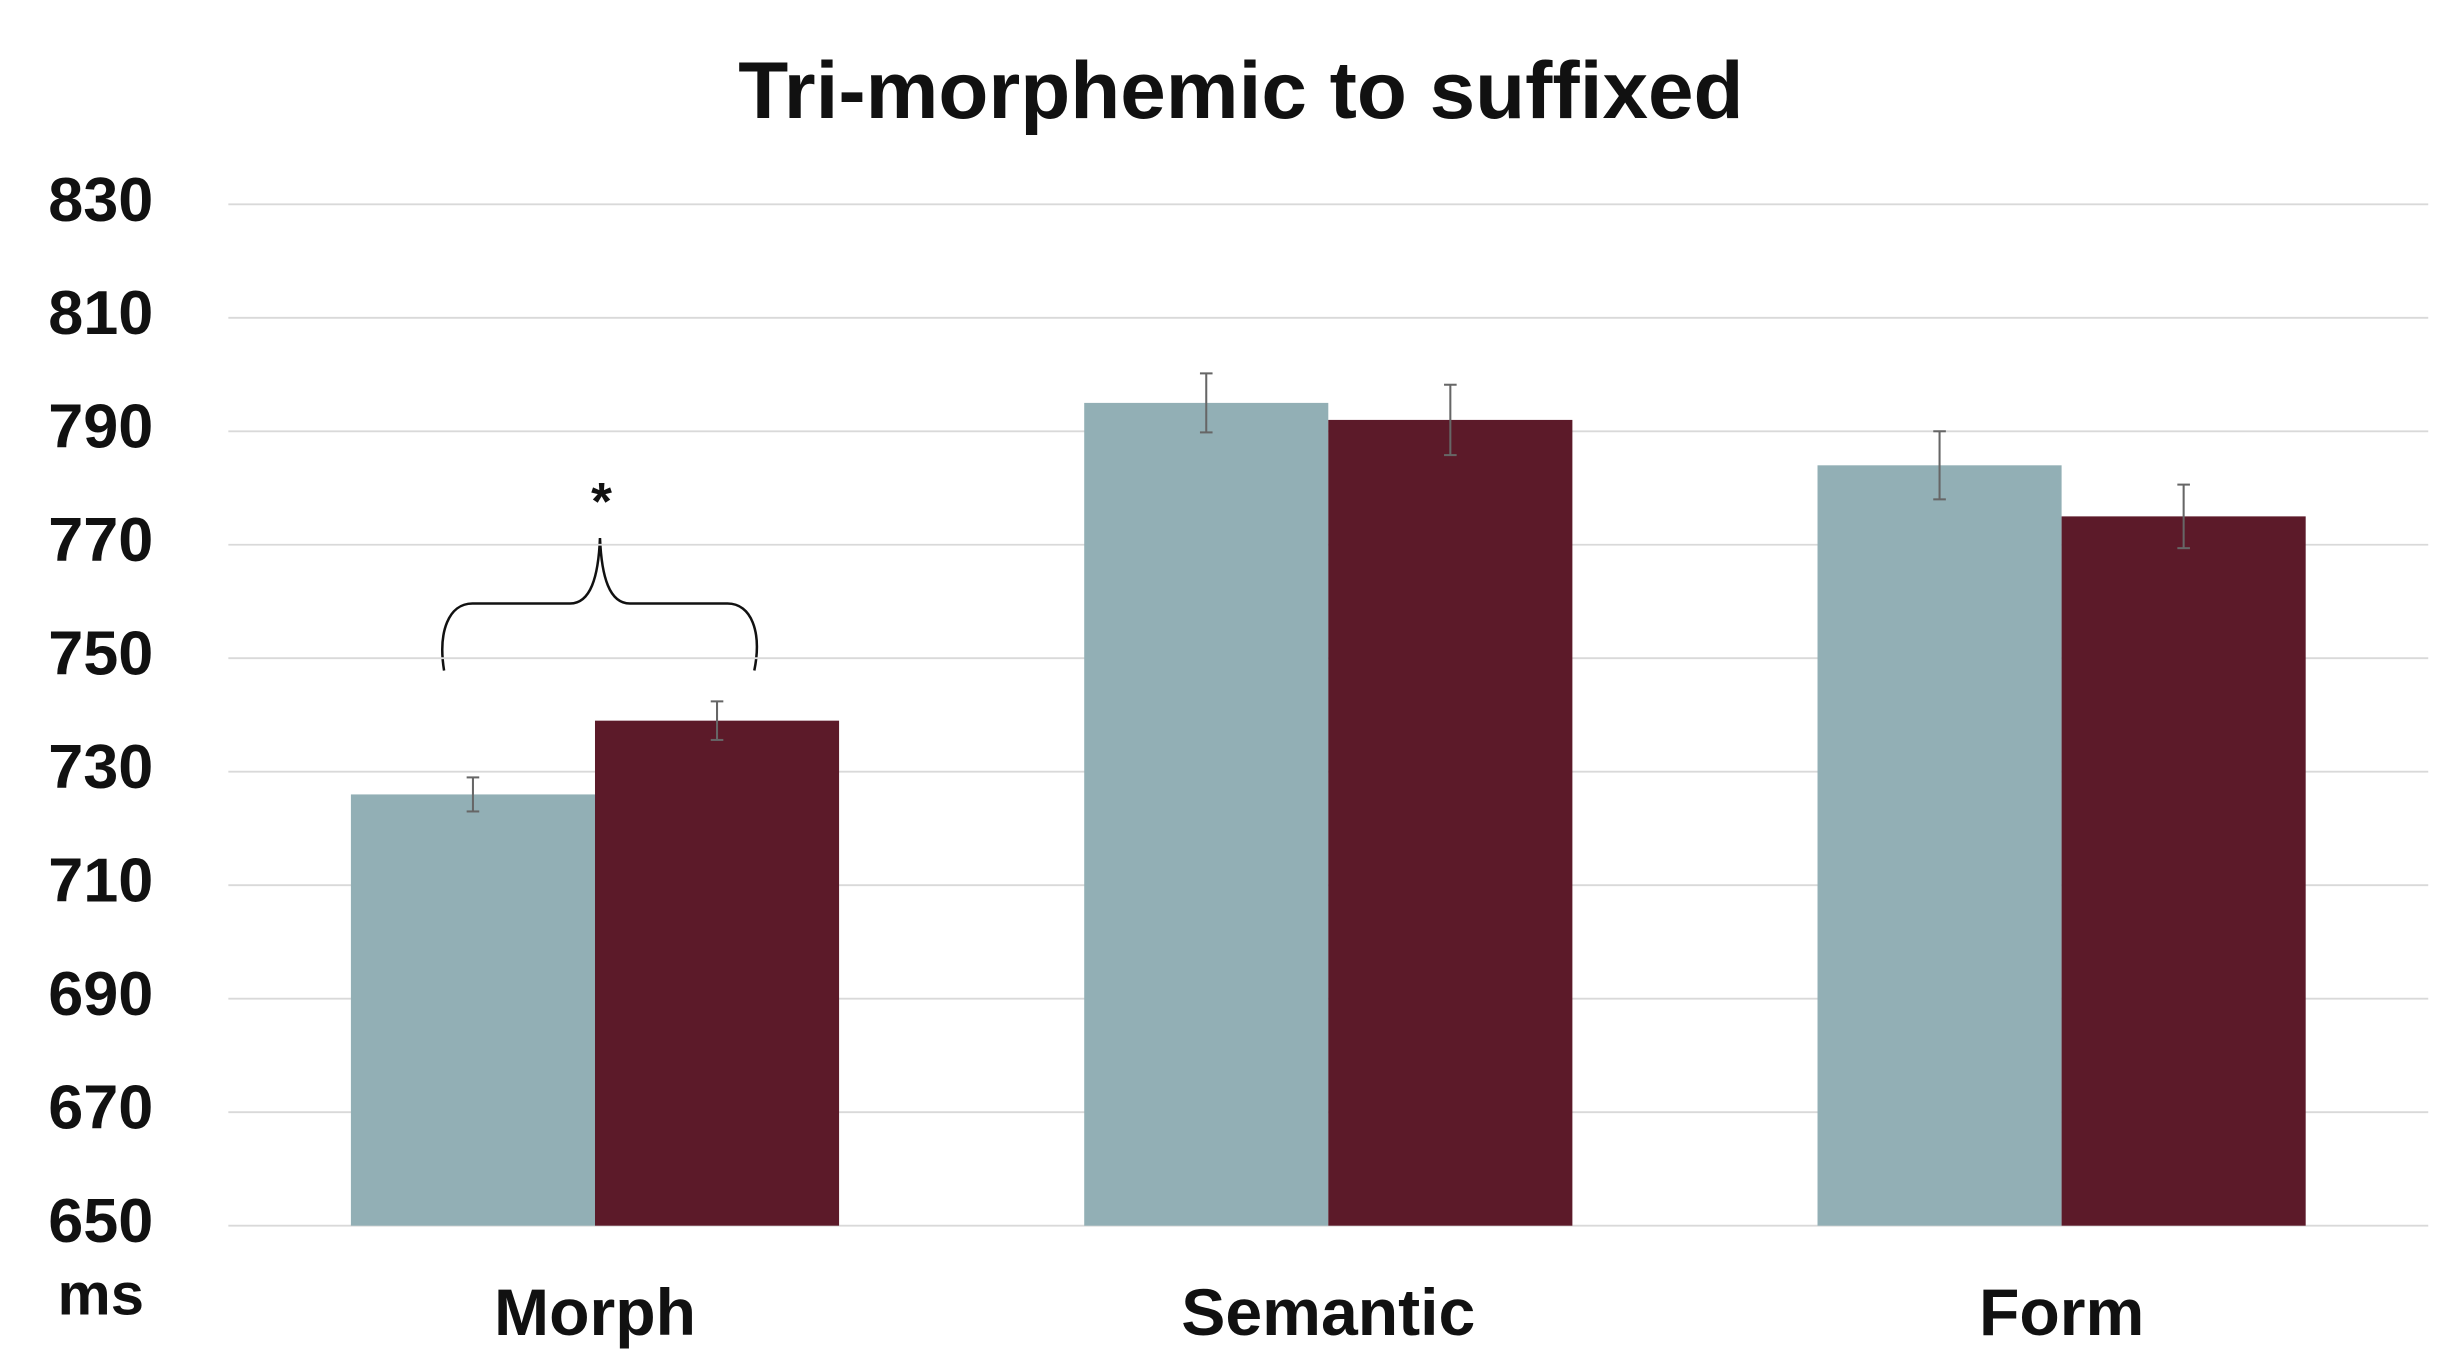 The image size is (2444, 1352). What do you see at coordinates (100, 1108) in the screenshot?
I see `y-tick-label: 670` at bounding box center [100, 1108].